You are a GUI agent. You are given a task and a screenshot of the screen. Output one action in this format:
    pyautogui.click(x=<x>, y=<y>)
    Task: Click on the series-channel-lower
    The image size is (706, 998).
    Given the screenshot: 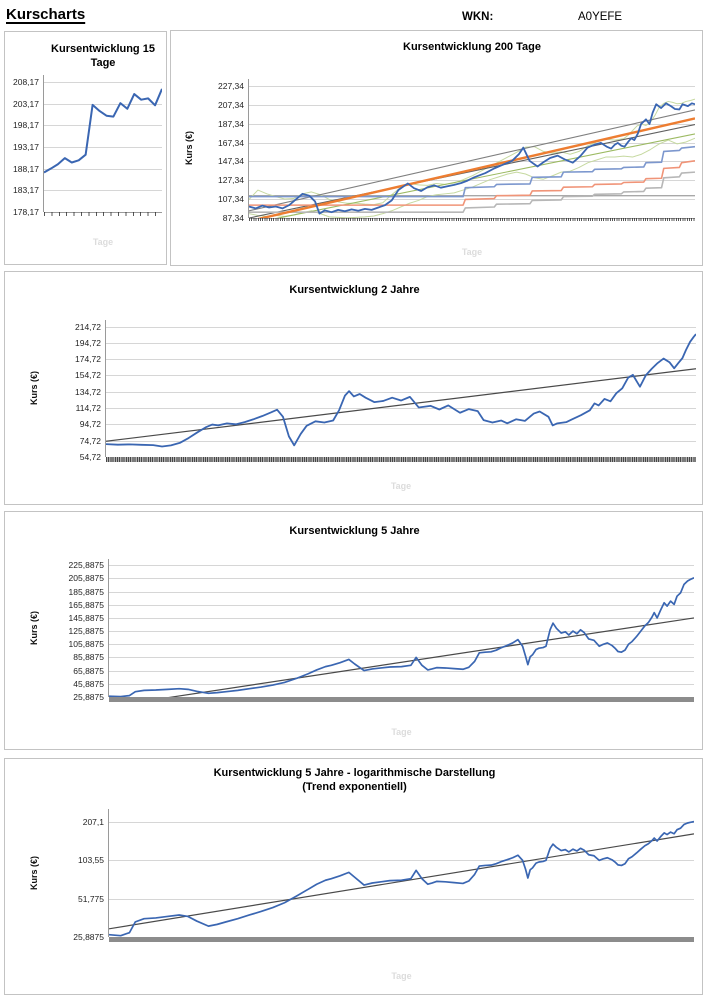 What is the action you would take?
    pyautogui.click(x=472, y=171)
    